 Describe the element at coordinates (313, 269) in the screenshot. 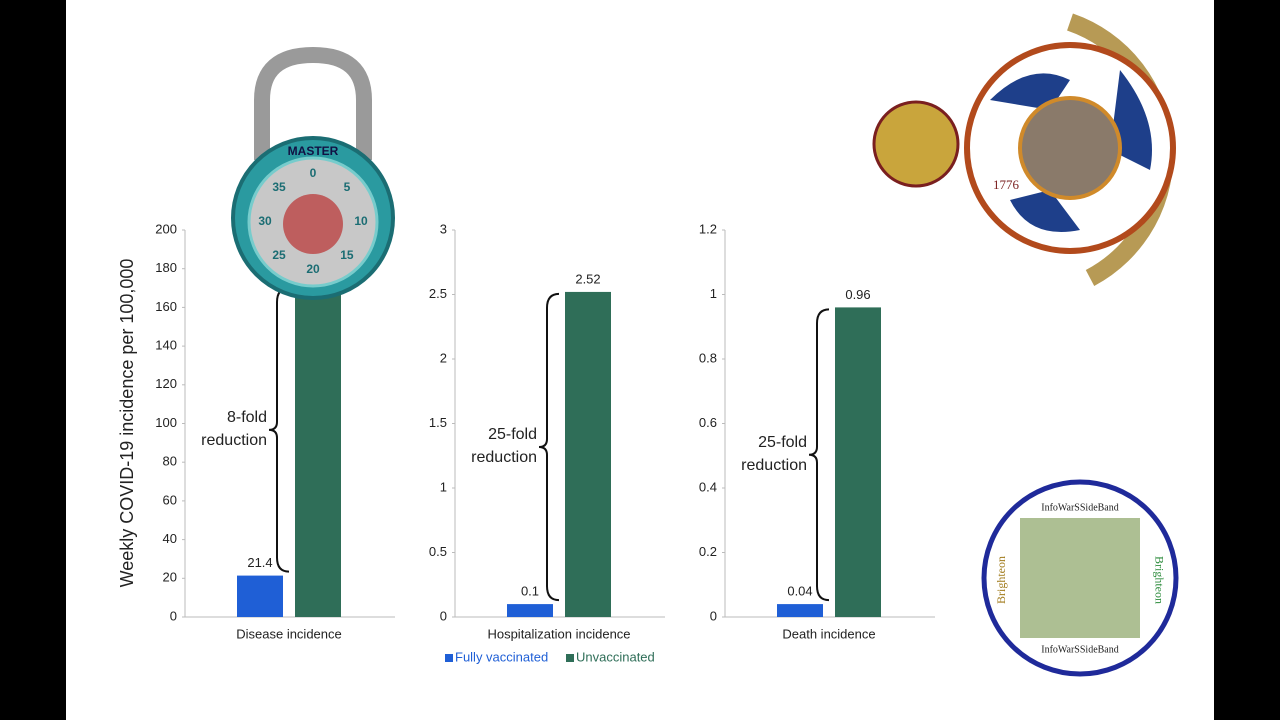

I see `dial-number: 20` at that location.